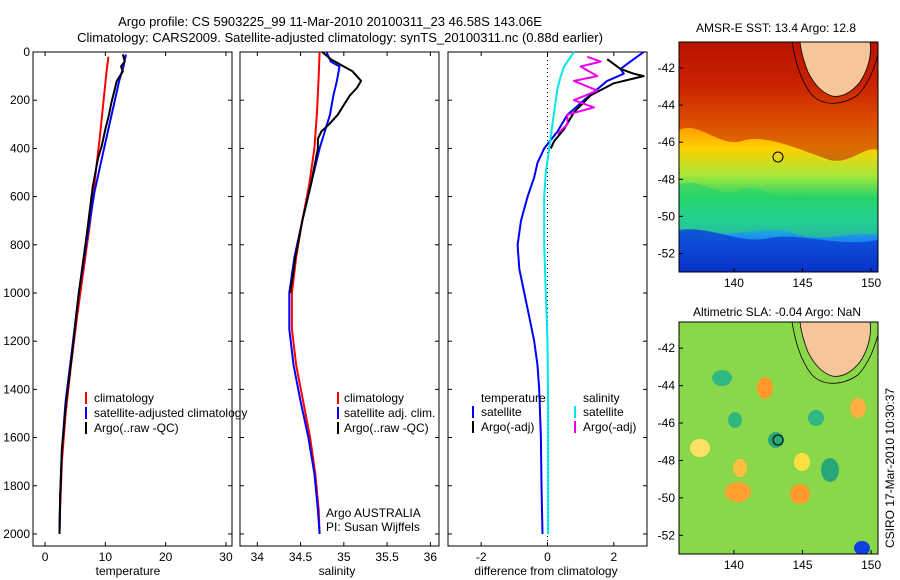  I want to click on y-tick-label: 1000, so click(16, 293).